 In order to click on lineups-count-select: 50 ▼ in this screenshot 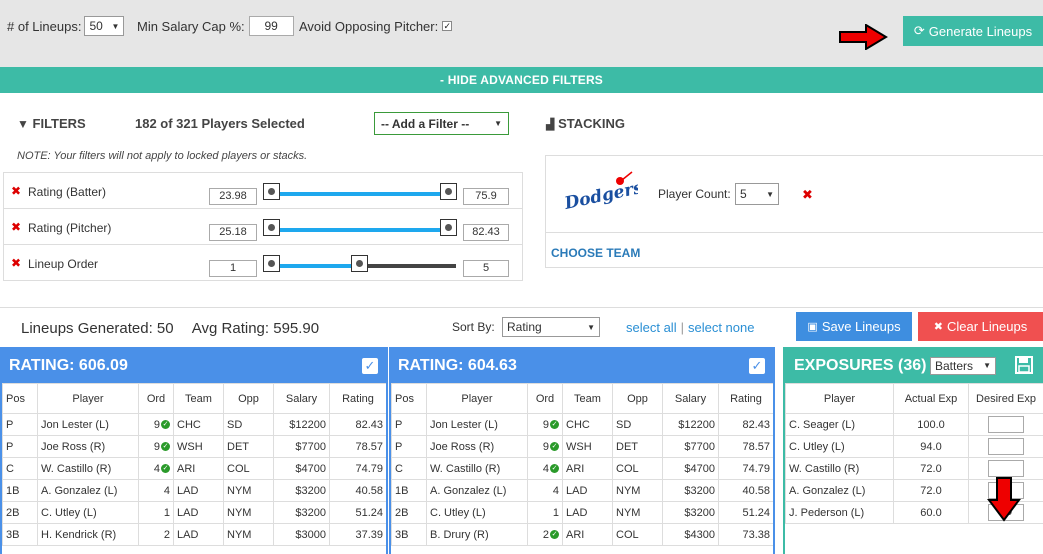, I will do `click(104, 26)`.